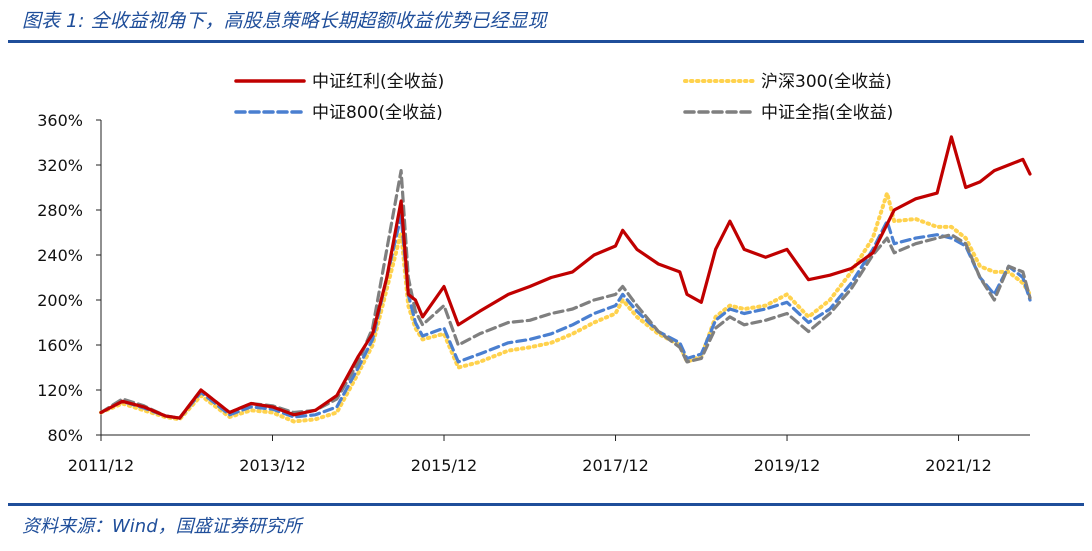  Describe the element at coordinates (563, 97) in the screenshot. I see `chart-legend: 中证红利(全收益) 沪深300(全收益) 中证800(全收益) 中证全指(全收益)` at that location.